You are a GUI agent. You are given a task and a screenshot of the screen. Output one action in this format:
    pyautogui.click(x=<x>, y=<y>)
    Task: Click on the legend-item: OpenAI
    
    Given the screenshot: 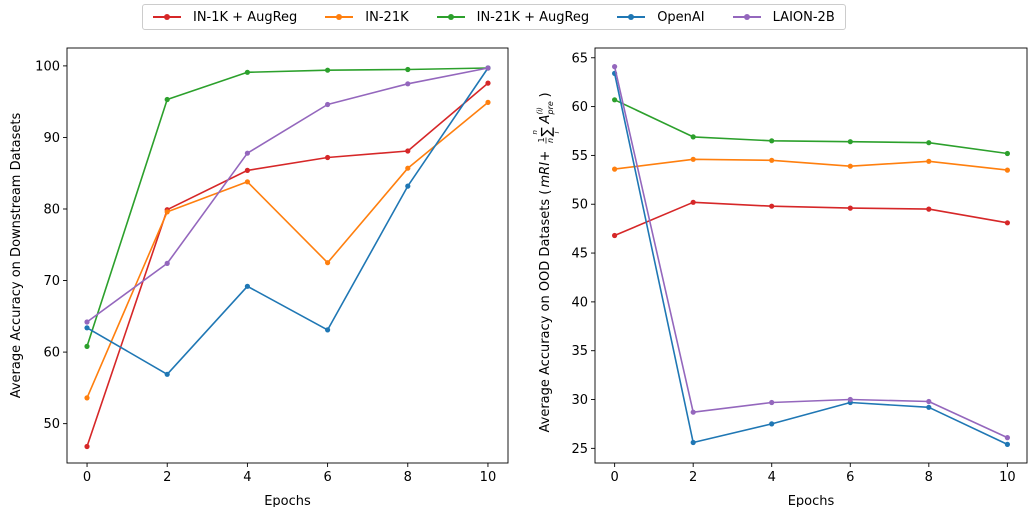 What is the action you would take?
    pyautogui.click(x=660, y=17)
    